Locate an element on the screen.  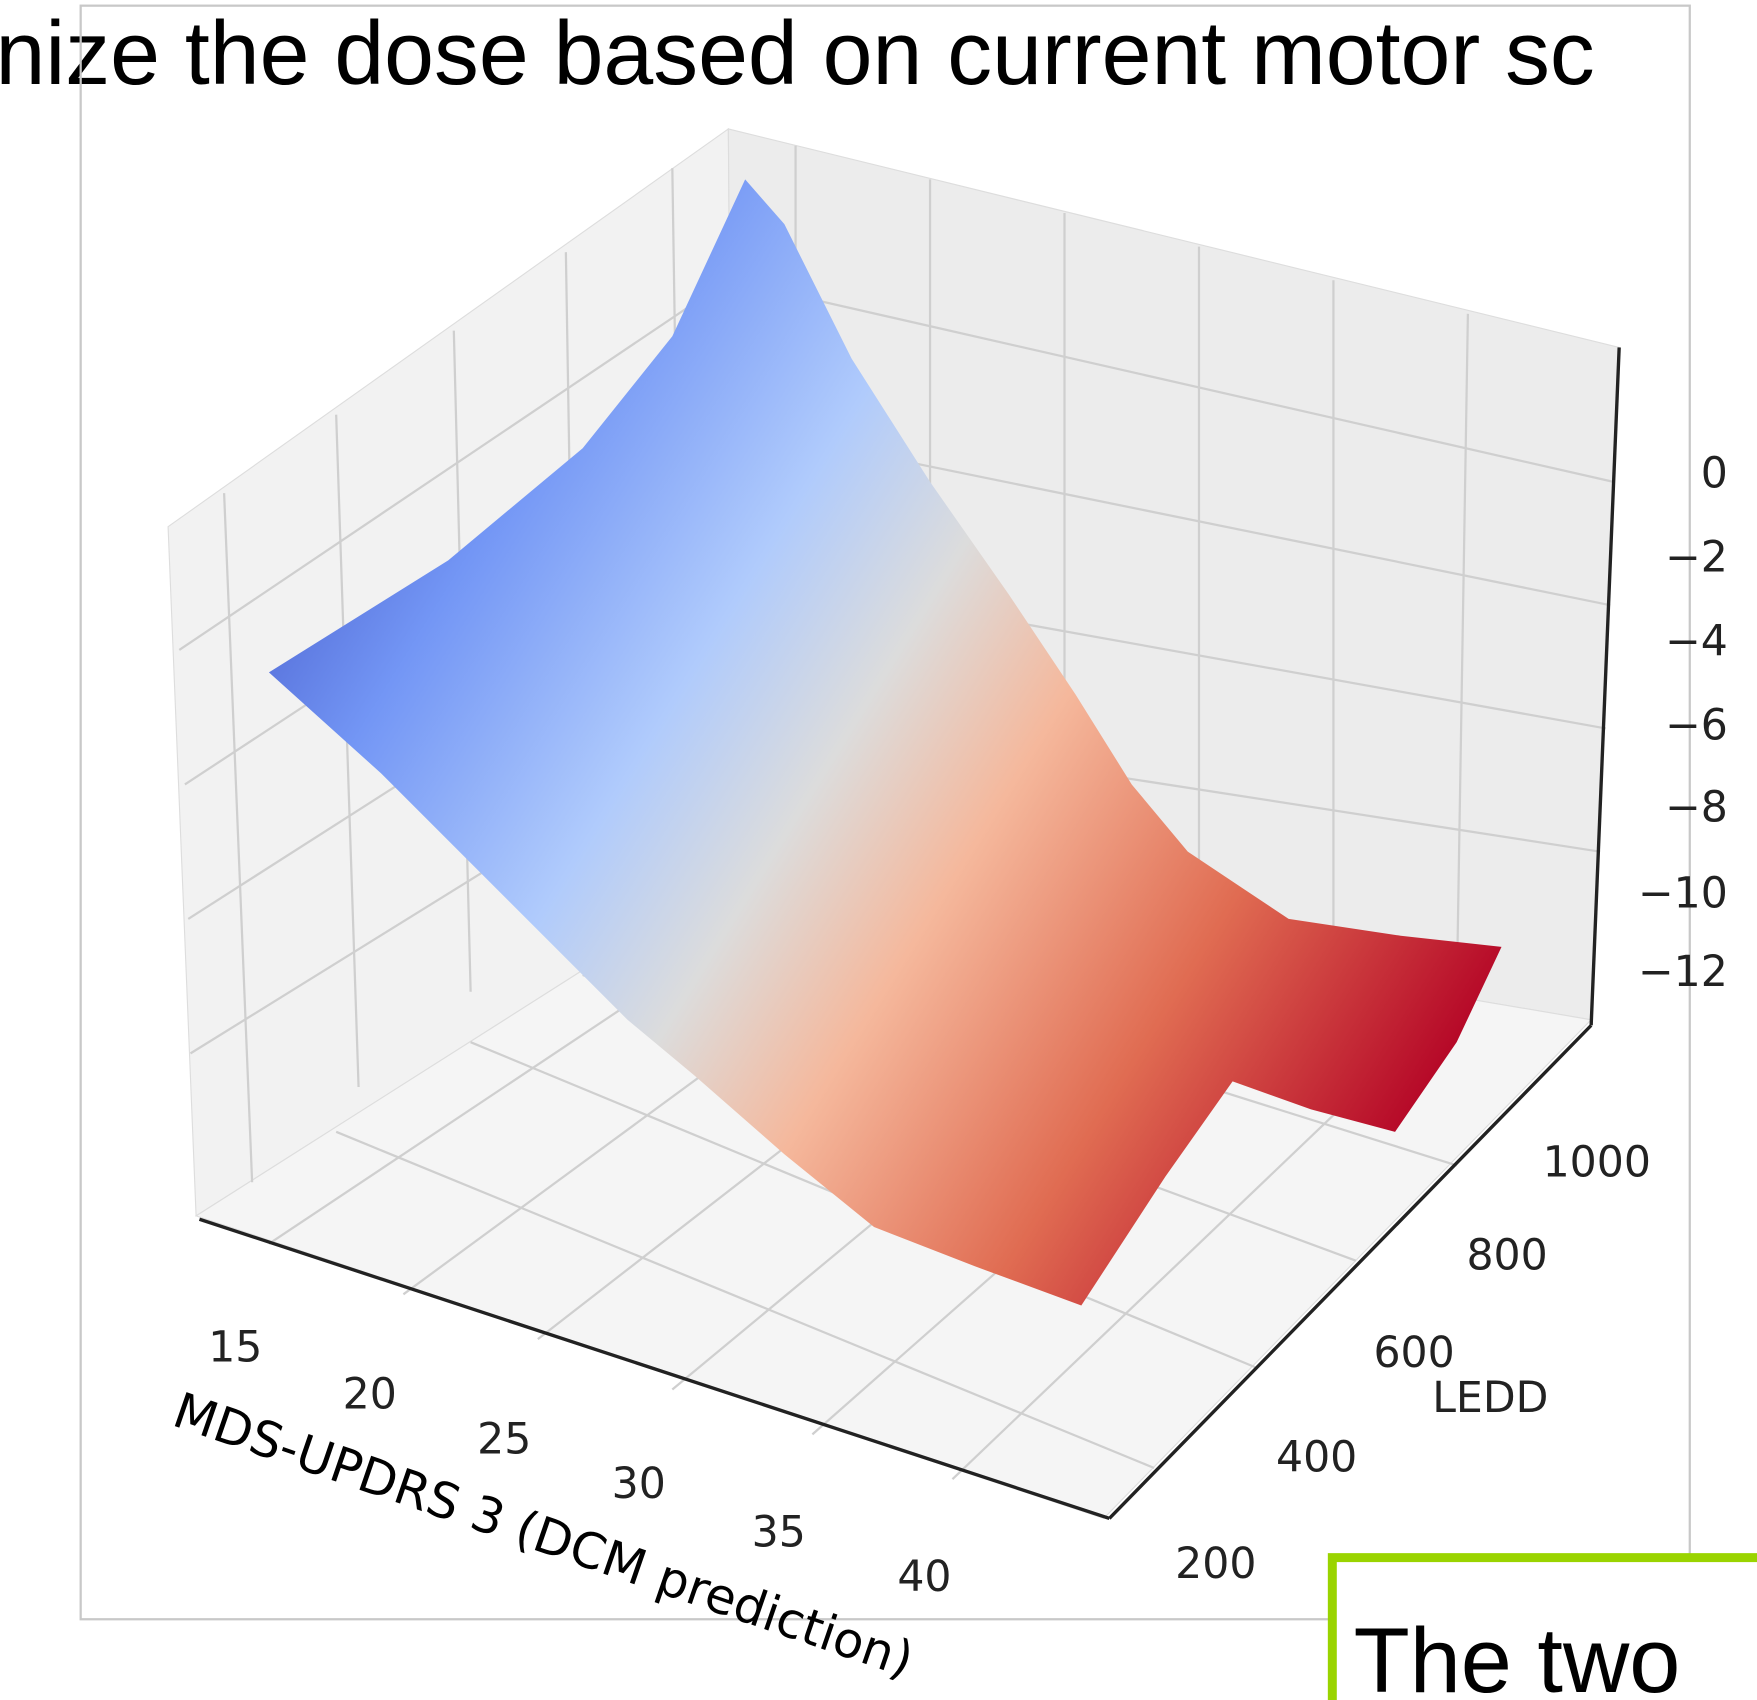
x-ticks: 15 20 25 30 35 40 is located at coordinates (579, 1463).